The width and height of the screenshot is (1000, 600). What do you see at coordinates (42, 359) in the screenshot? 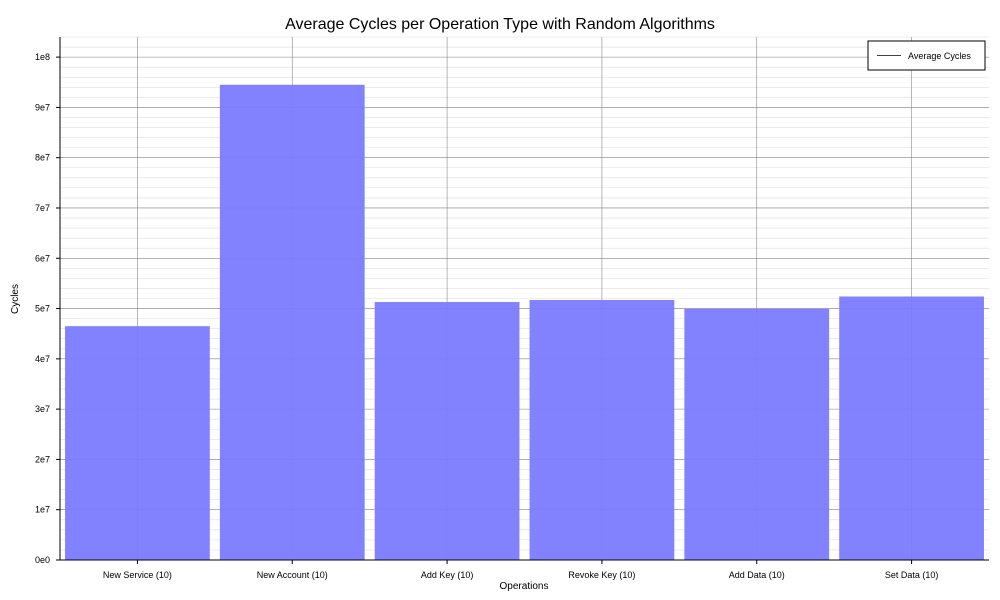
I see `y-tick-label: 4e7` at bounding box center [42, 359].